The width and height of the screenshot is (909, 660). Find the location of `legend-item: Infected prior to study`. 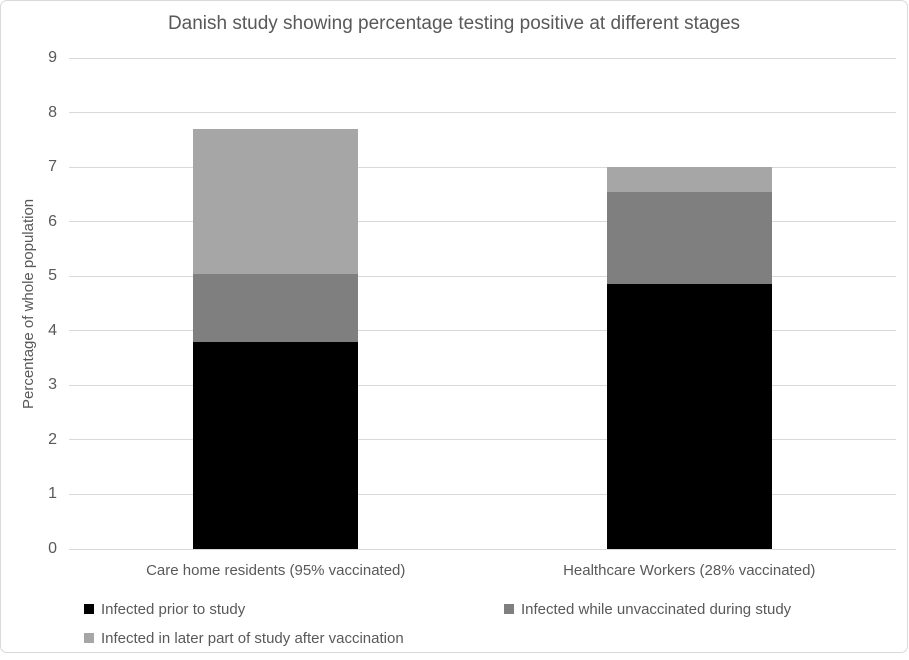

legend-item: Infected prior to study is located at coordinates (164, 609).